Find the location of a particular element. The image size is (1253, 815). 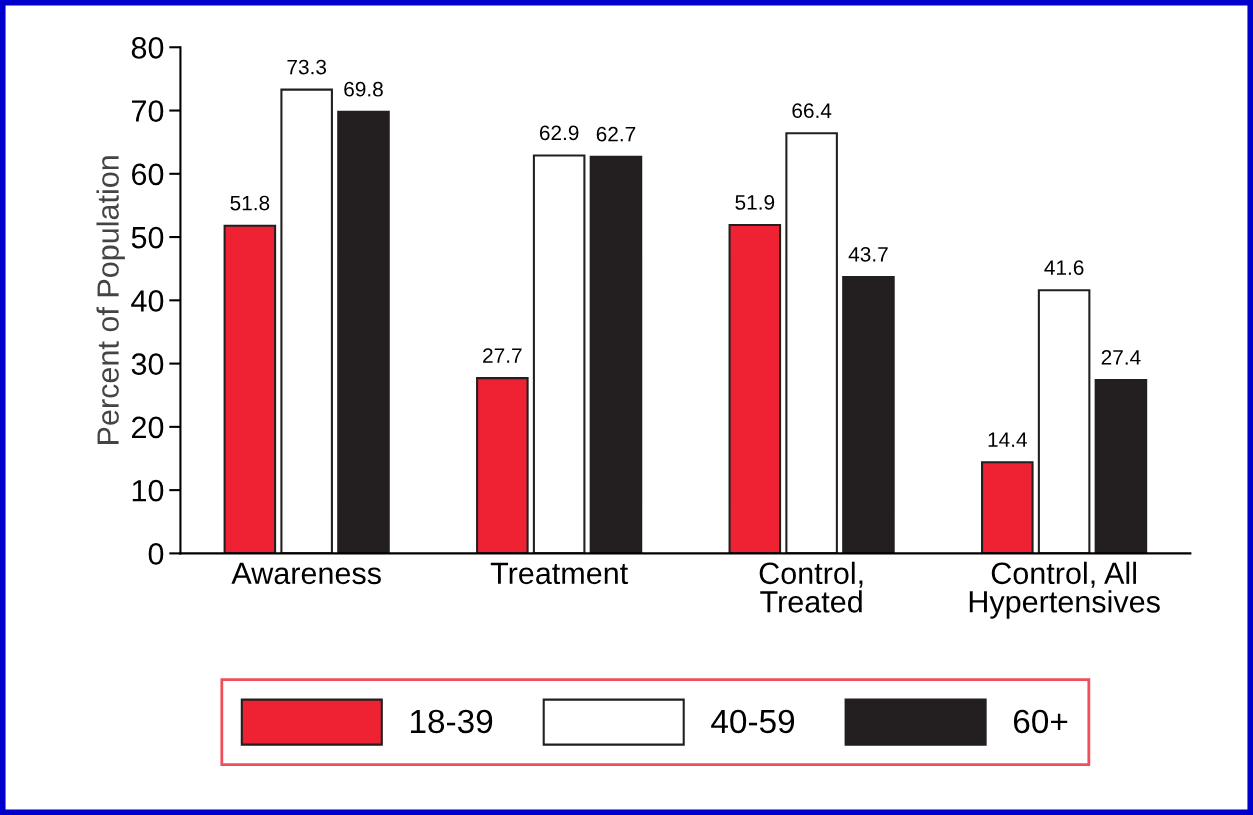

data-label: 14.4 is located at coordinates (1007, 439).